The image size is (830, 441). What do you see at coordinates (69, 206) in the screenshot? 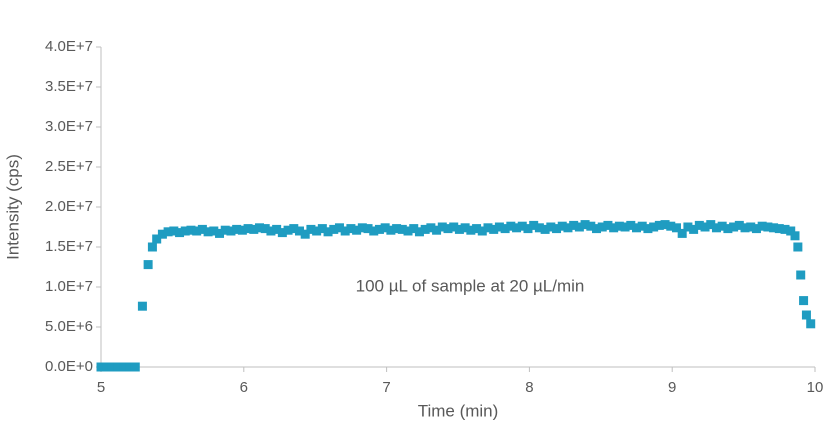
I see `y-tick-label: 2.0E+7` at bounding box center [69, 206].